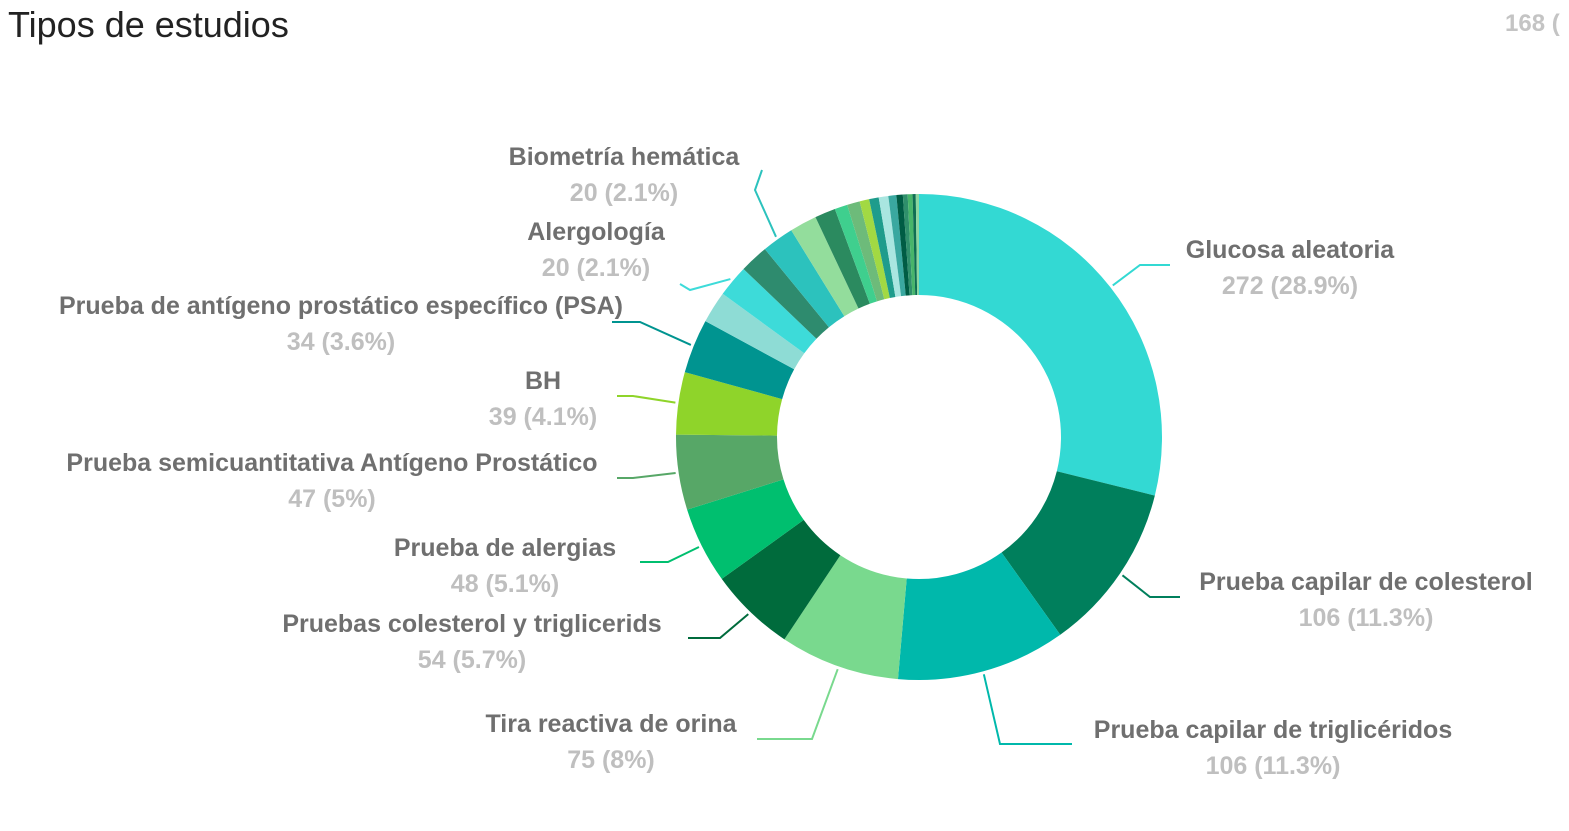  Describe the element at coordinates (471, 624) in the screenshot. I see `slice-label-name: Pruebas colesterol y triglicerids` at that location.